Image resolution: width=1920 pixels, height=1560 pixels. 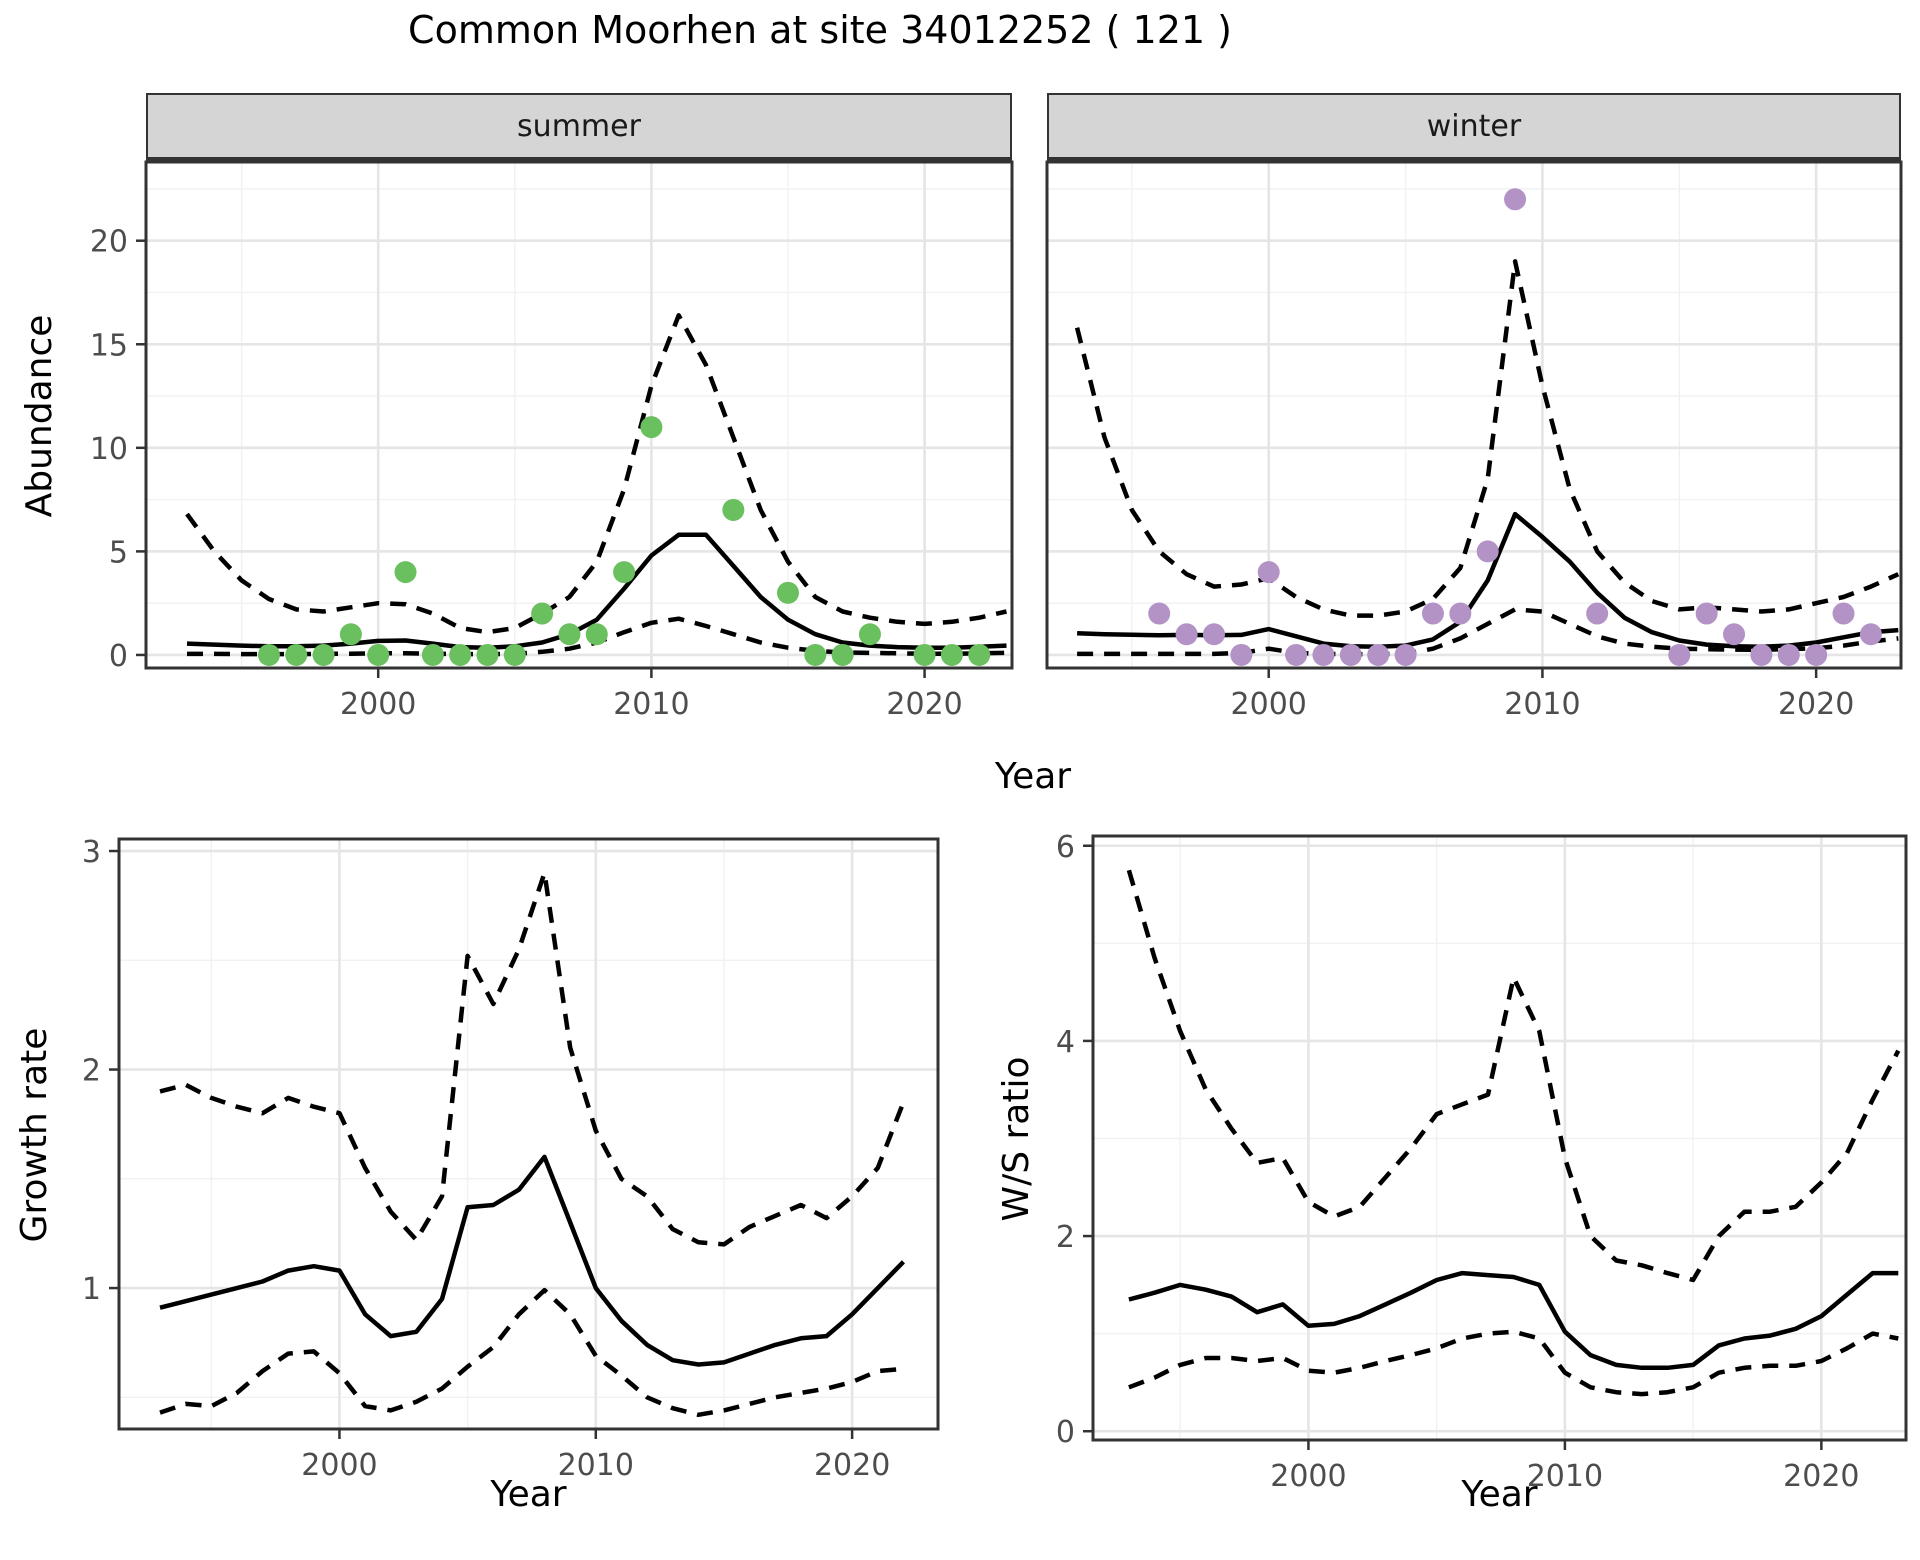 I want to click on y-tick-label: 4, so click(x=1065, y=1042).